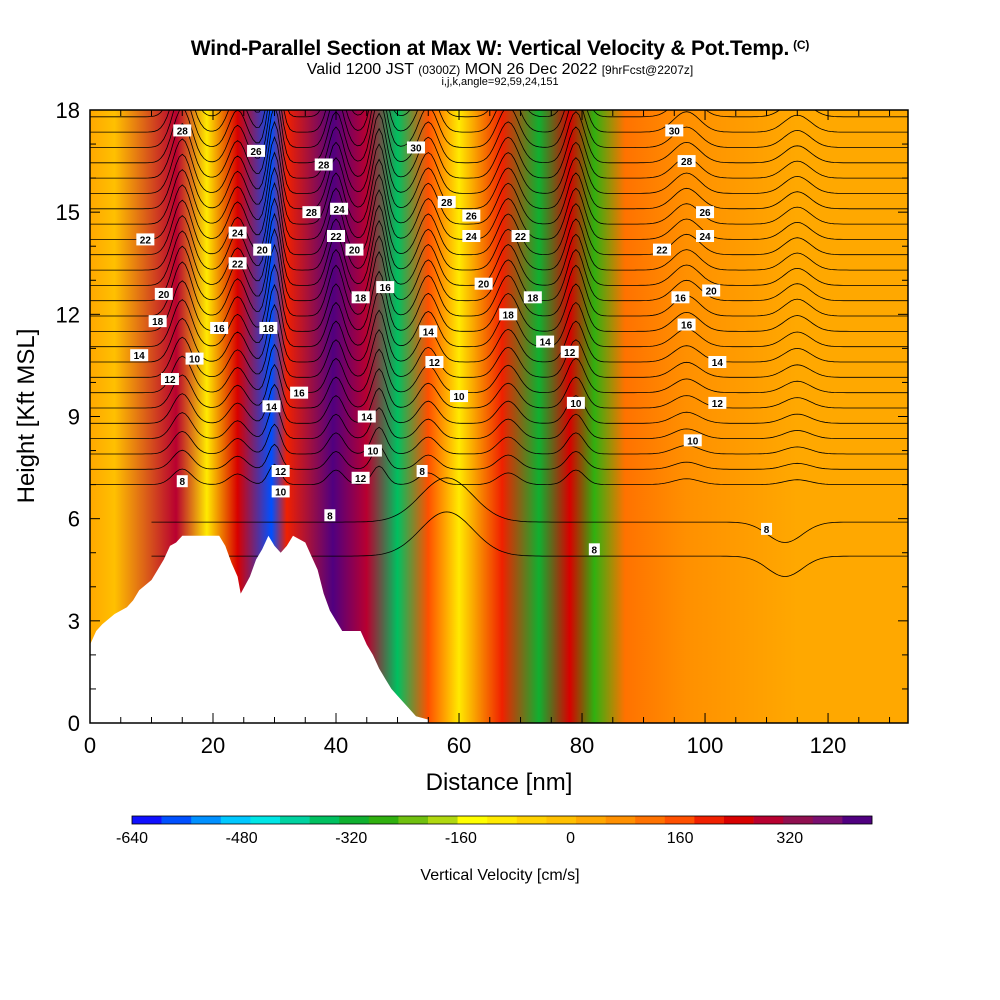  Describe the element at coordinates (68, 212) in the screenshot. I see `y-tick-label: 15` at that location.